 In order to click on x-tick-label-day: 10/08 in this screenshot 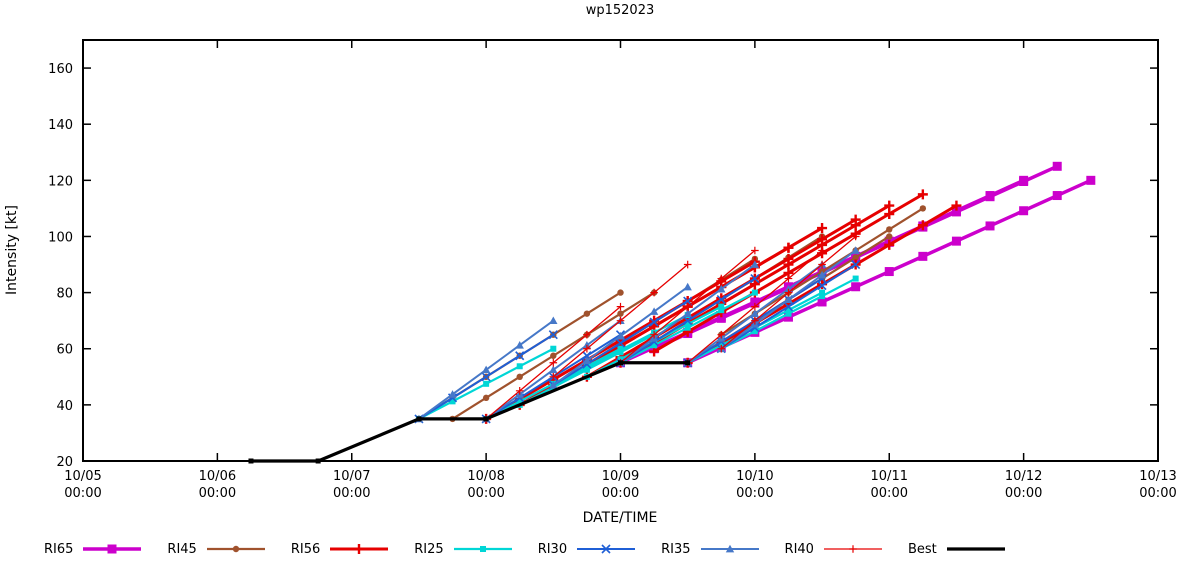, I will do `click(485, 476)`.